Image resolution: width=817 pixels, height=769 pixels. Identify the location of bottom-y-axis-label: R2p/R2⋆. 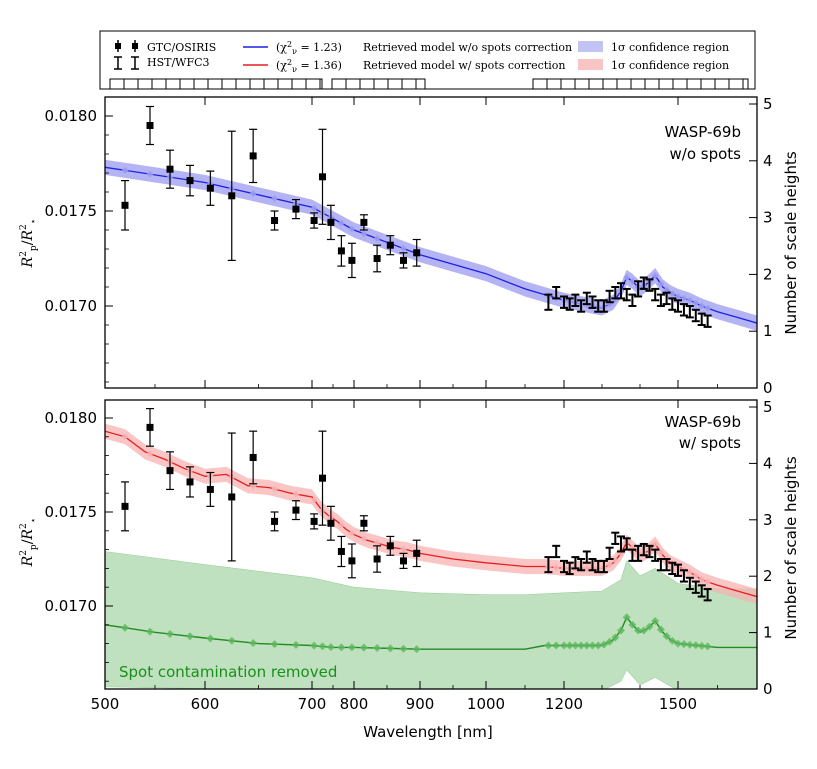
(29, 543).